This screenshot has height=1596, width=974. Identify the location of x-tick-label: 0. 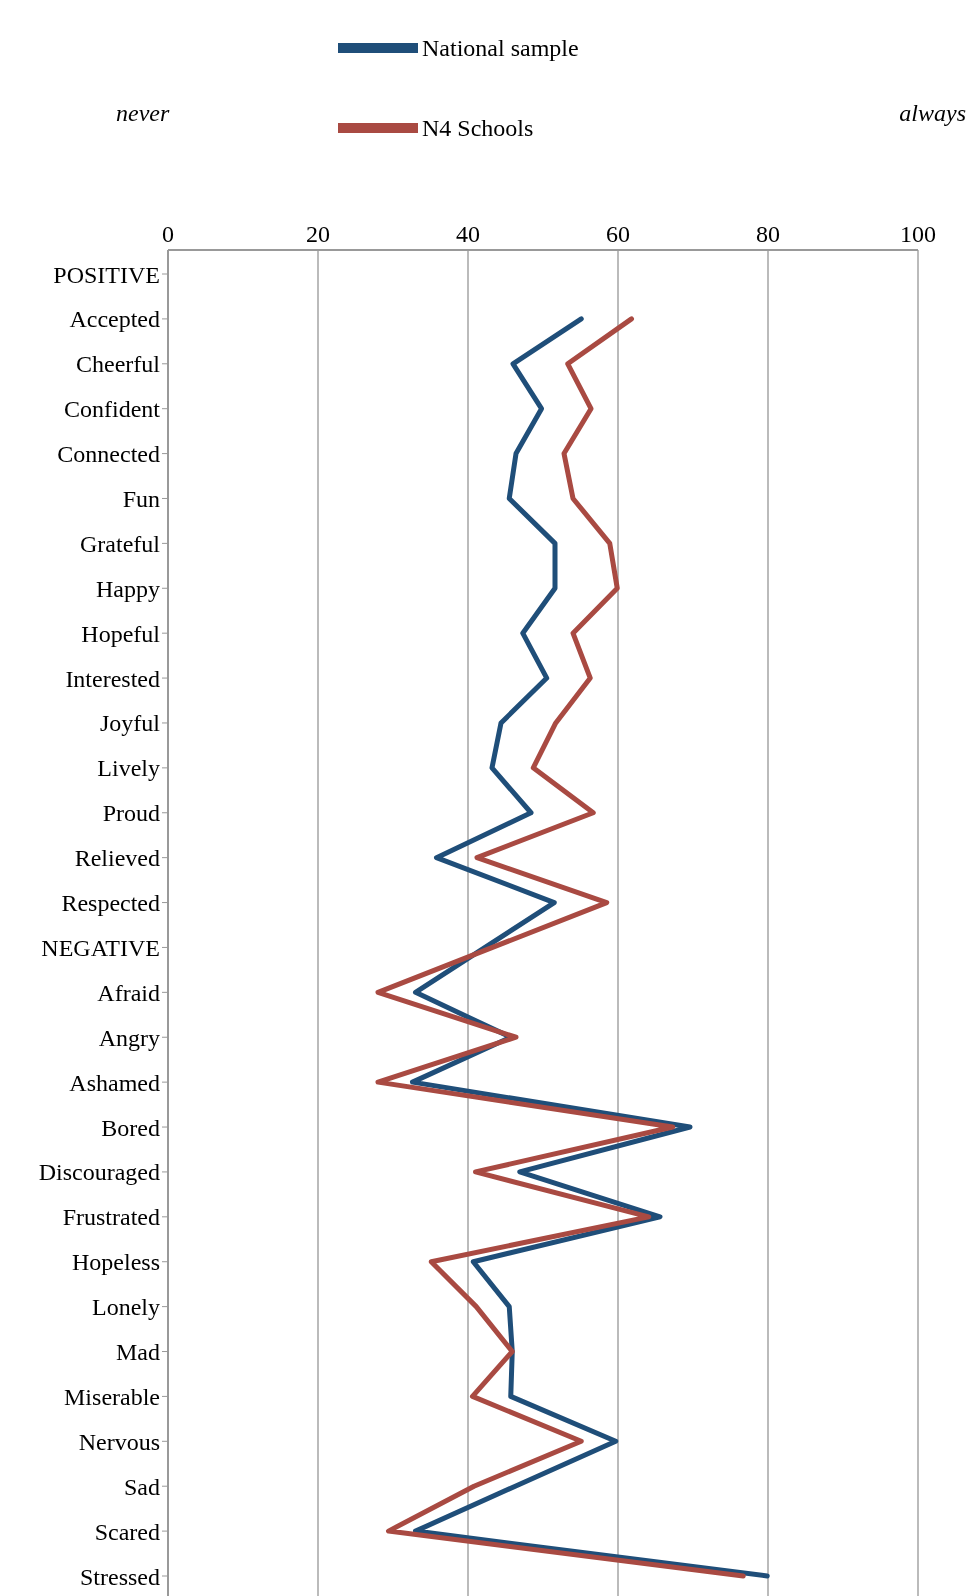
(168, 234).